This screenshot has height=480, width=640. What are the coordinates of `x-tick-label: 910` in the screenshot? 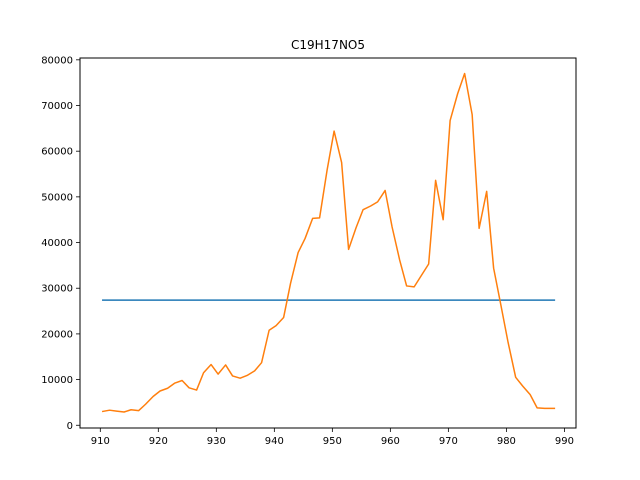 It's located at (100, 441).